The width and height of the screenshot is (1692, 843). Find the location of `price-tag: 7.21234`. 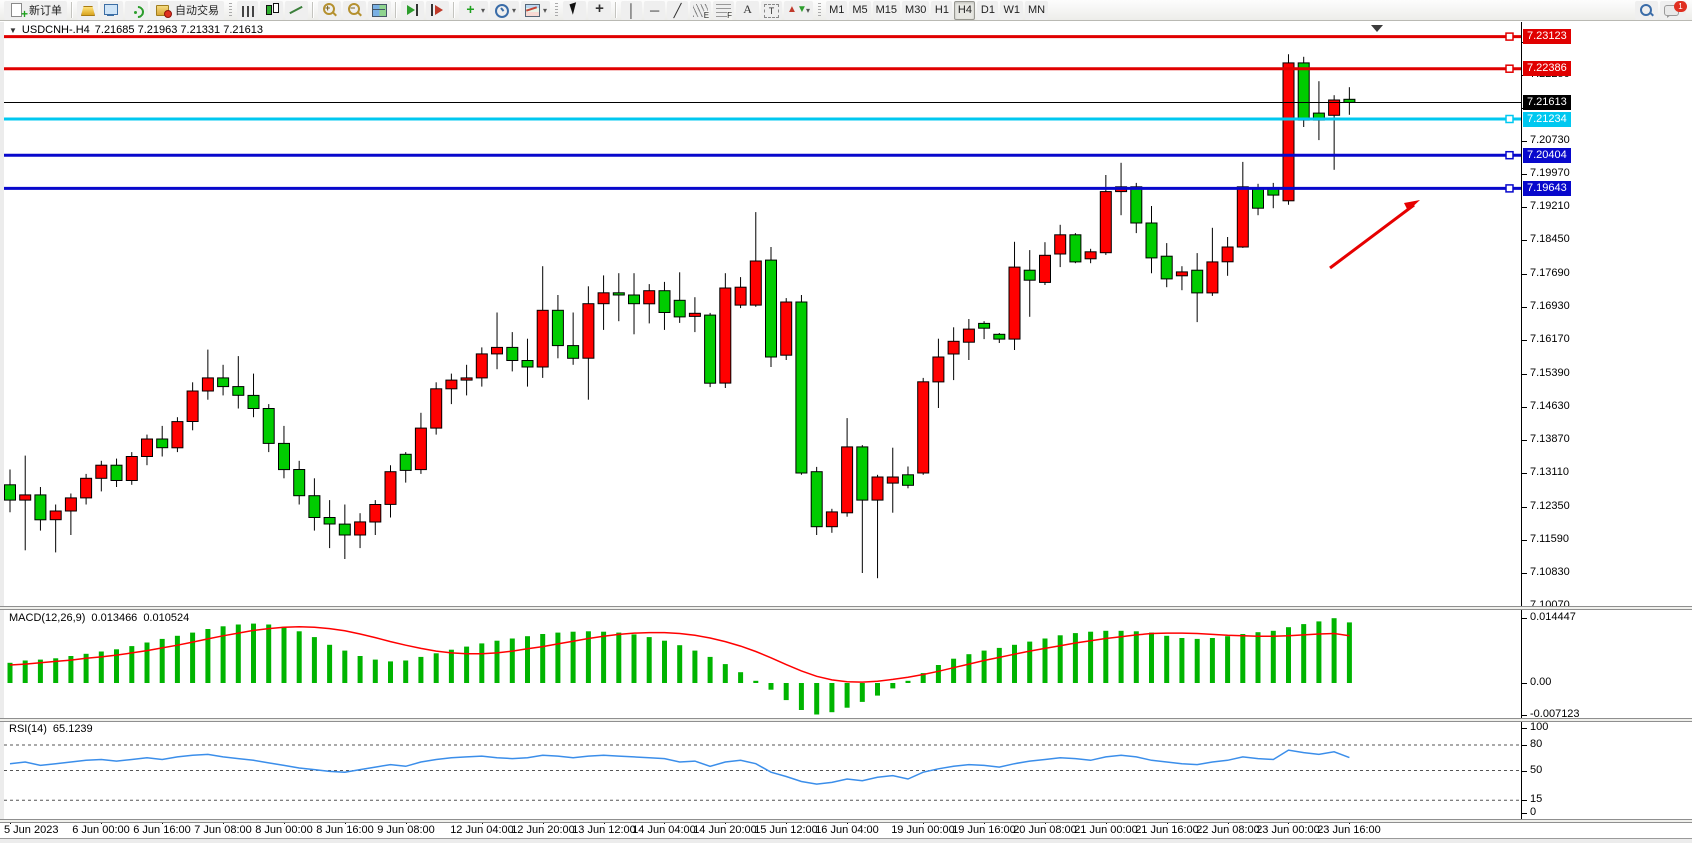

price-tag: 7.21234 is located at coordinates (1547, 119).